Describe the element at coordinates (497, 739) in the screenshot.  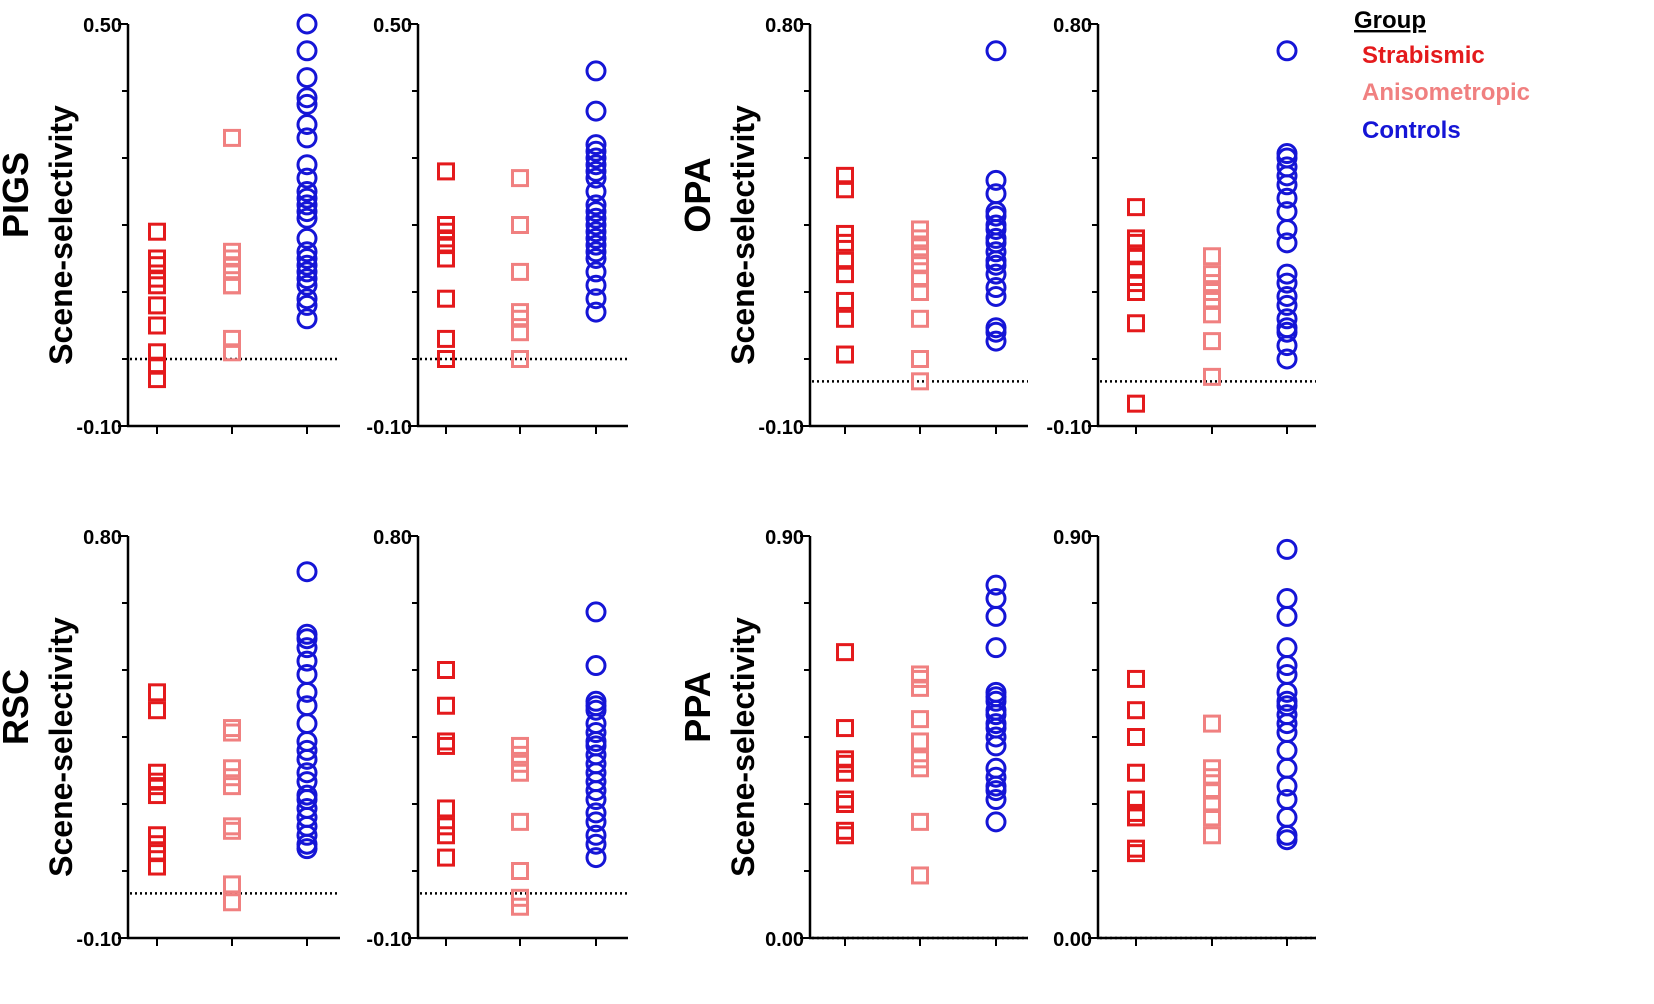
I see `panel-rsc-right: 0.80 -0.10` at that location.